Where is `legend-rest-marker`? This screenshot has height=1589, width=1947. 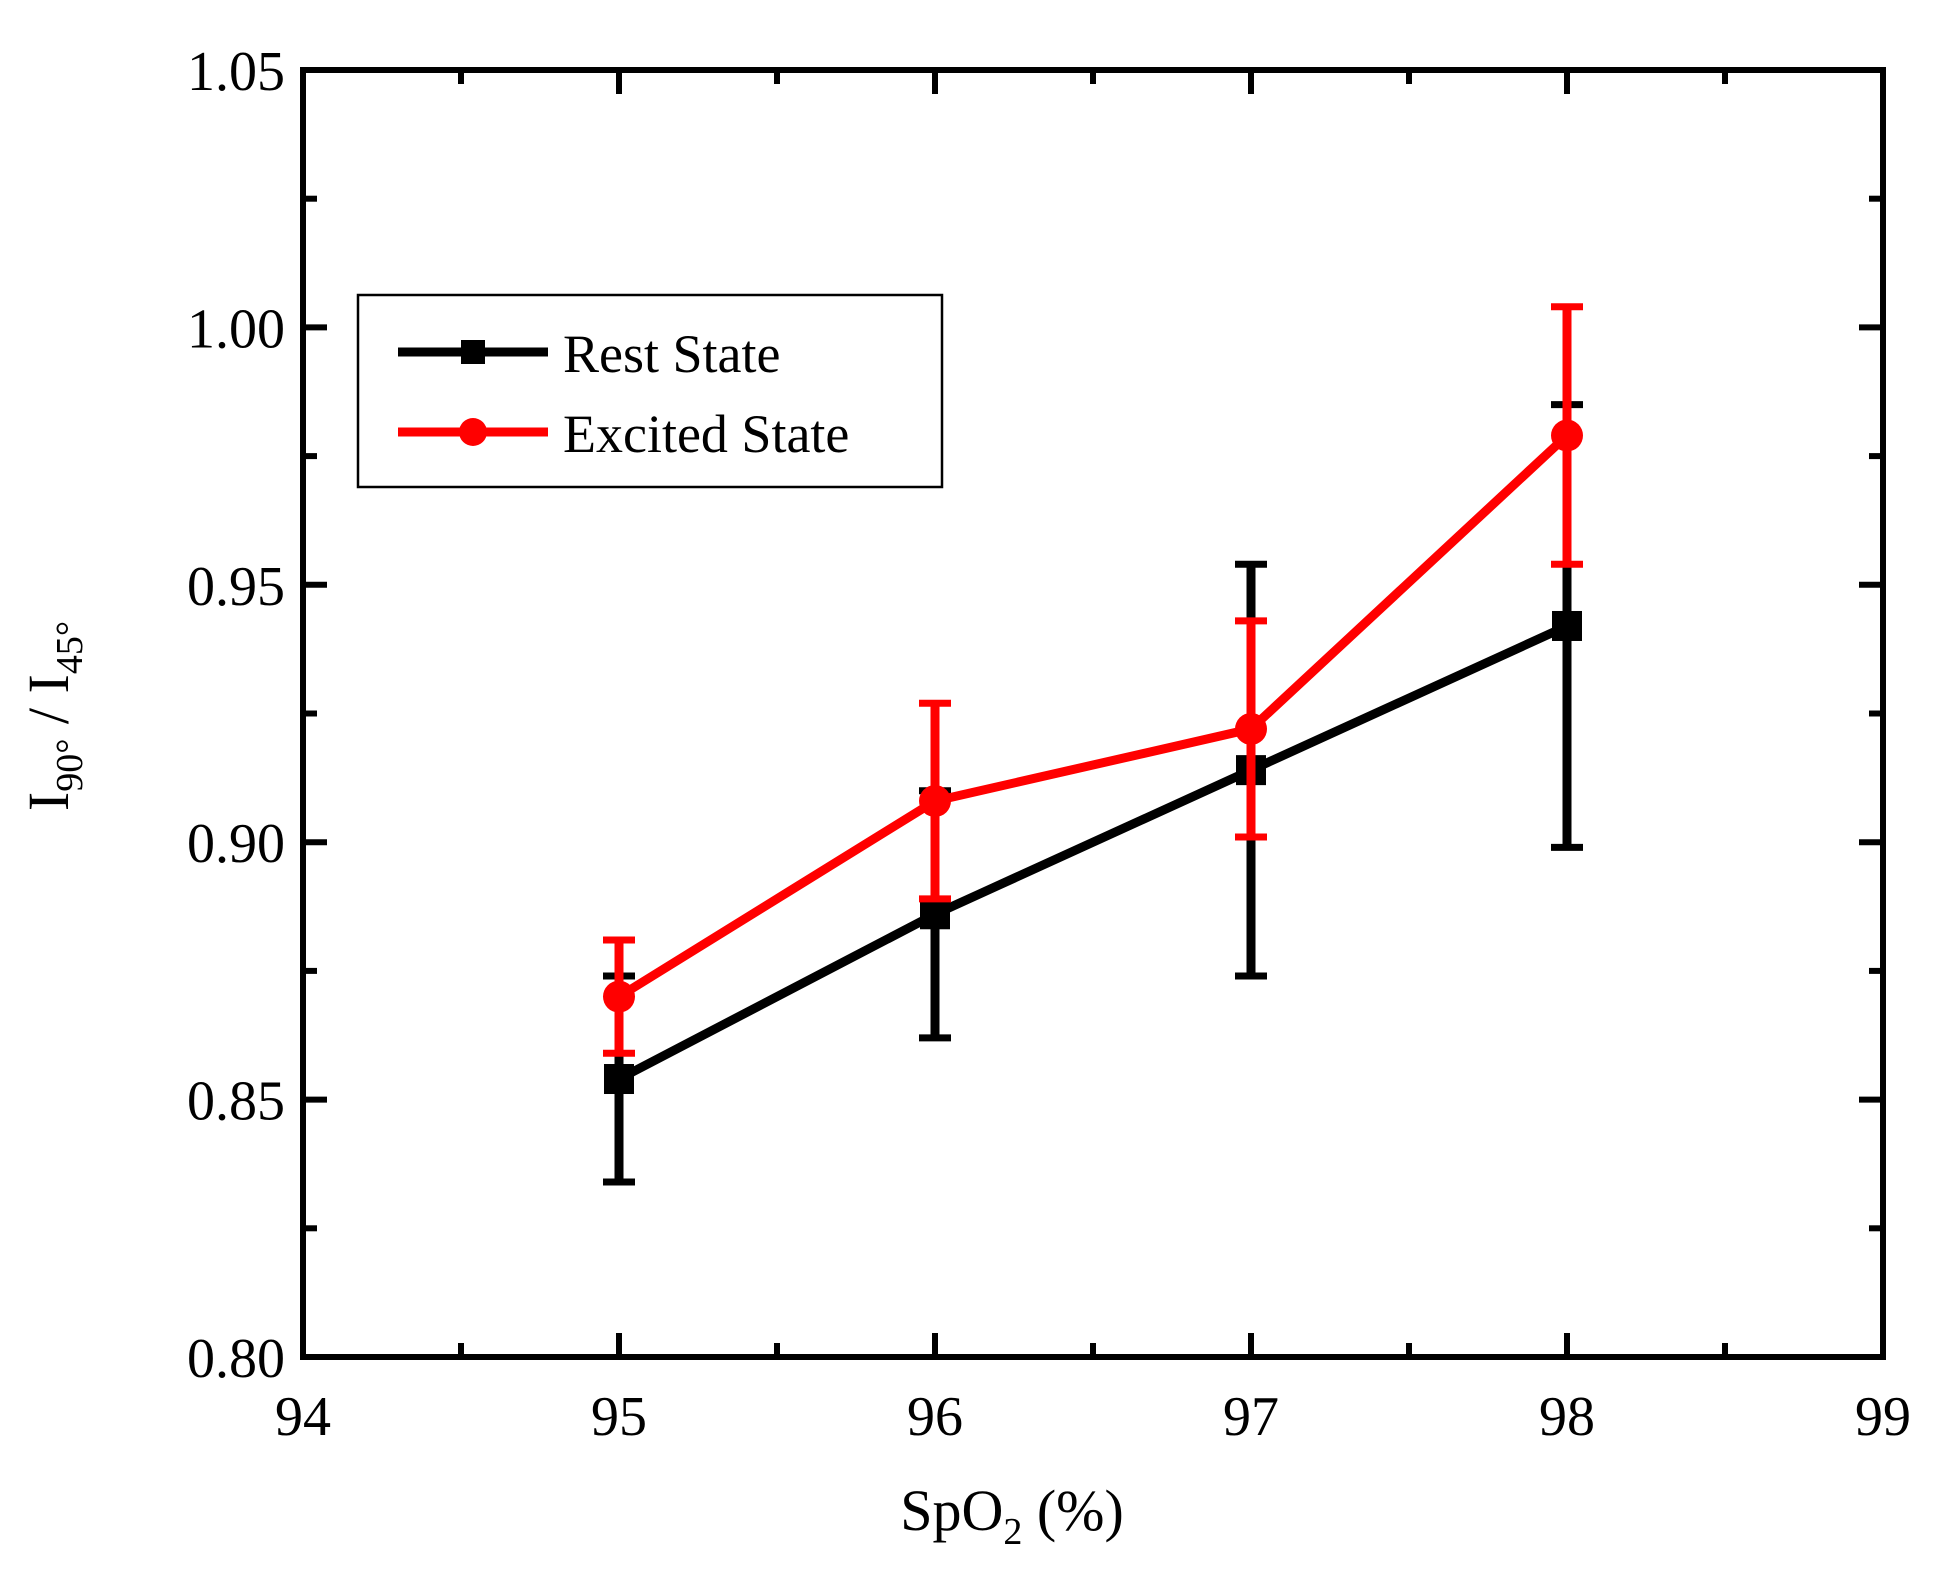 legend-rest-marker is located at coordinates (473, 352).